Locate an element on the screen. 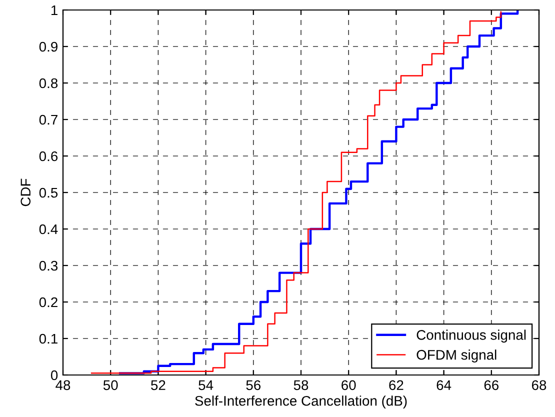 This screenshot has height=417, width=555. x-tick-label: 48 is located at coordinates (63, 385).